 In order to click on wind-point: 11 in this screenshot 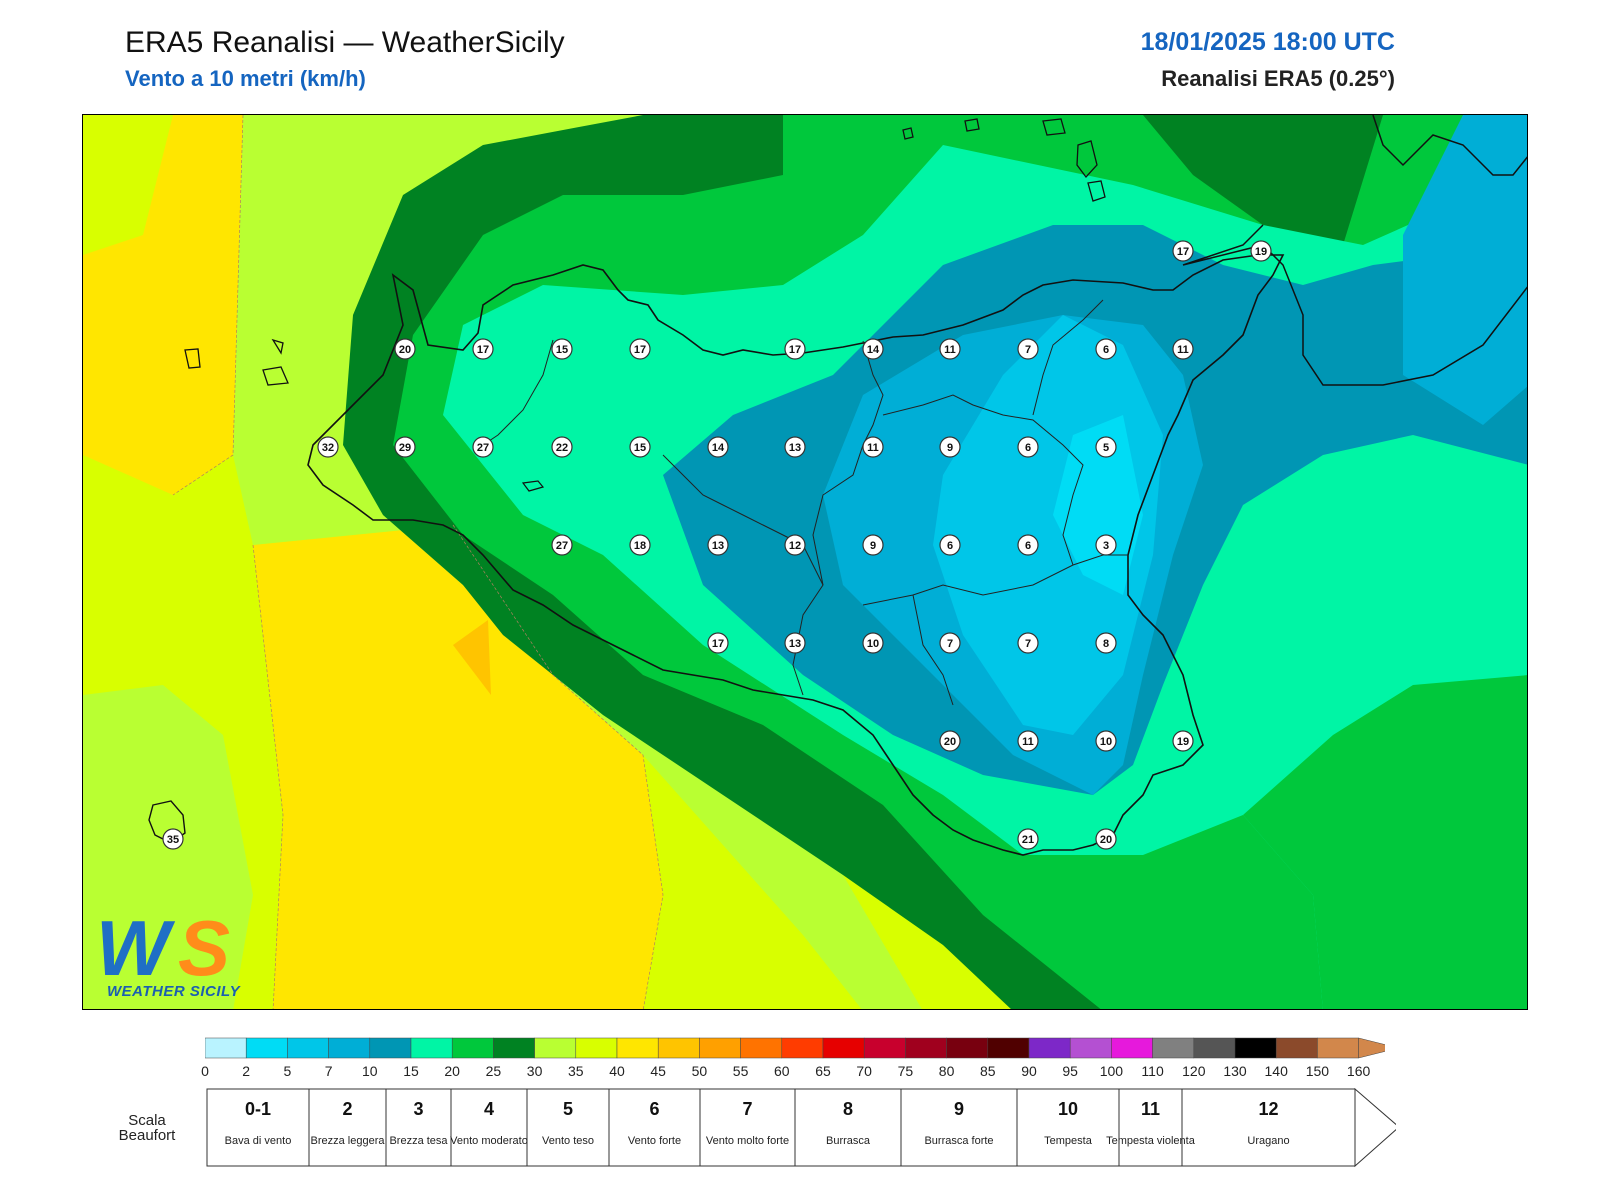, I will do `click(1028, 741)`.